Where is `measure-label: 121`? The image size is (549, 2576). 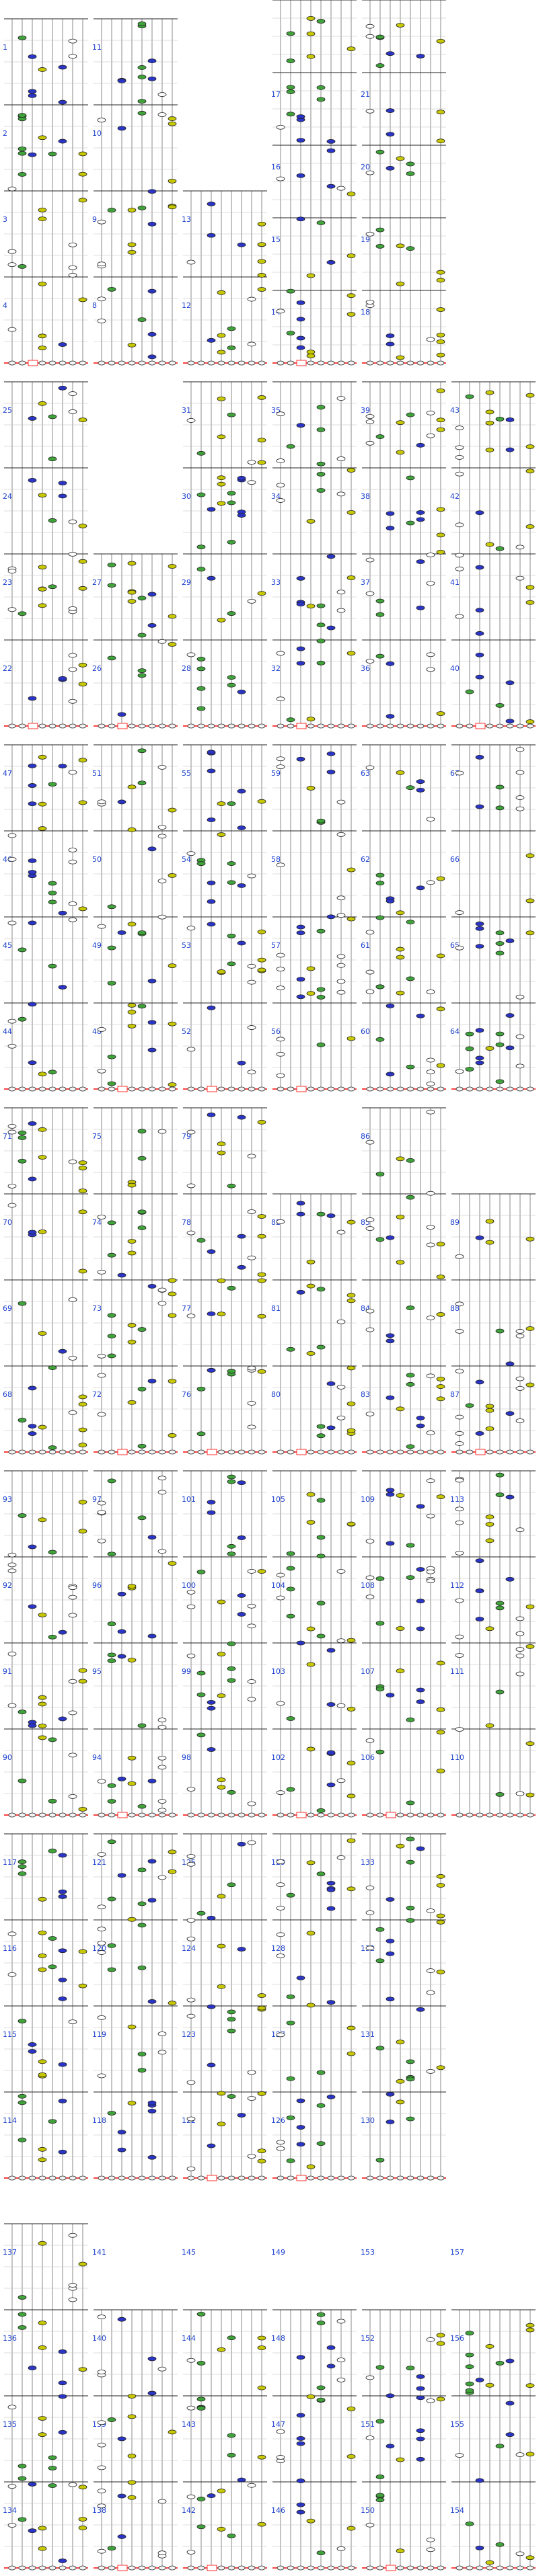 measure-label: 121 is located at coordinates (99, 1862).